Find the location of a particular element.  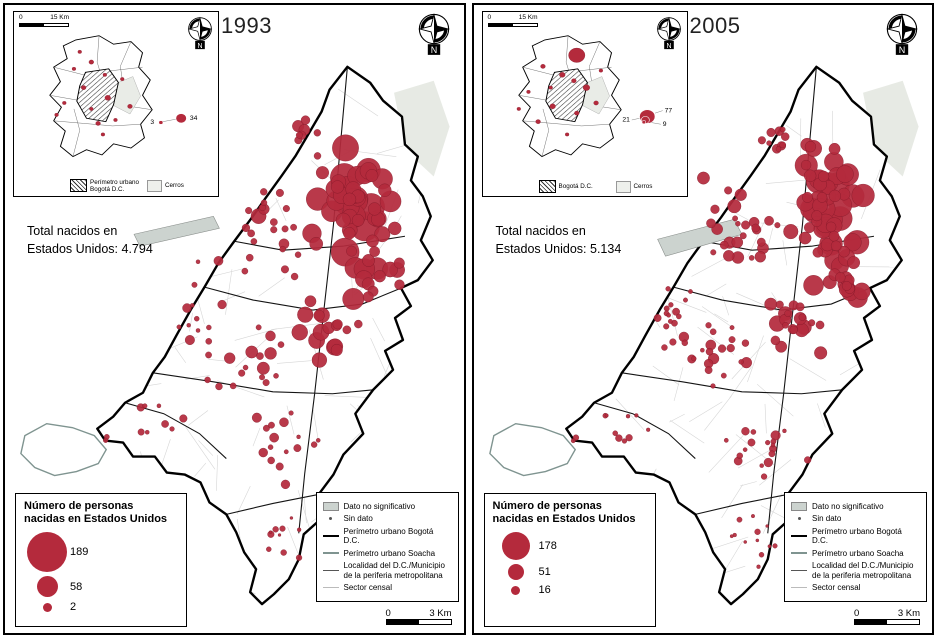

symbol-legend-value: 2 is located at coordinates (73, 607).